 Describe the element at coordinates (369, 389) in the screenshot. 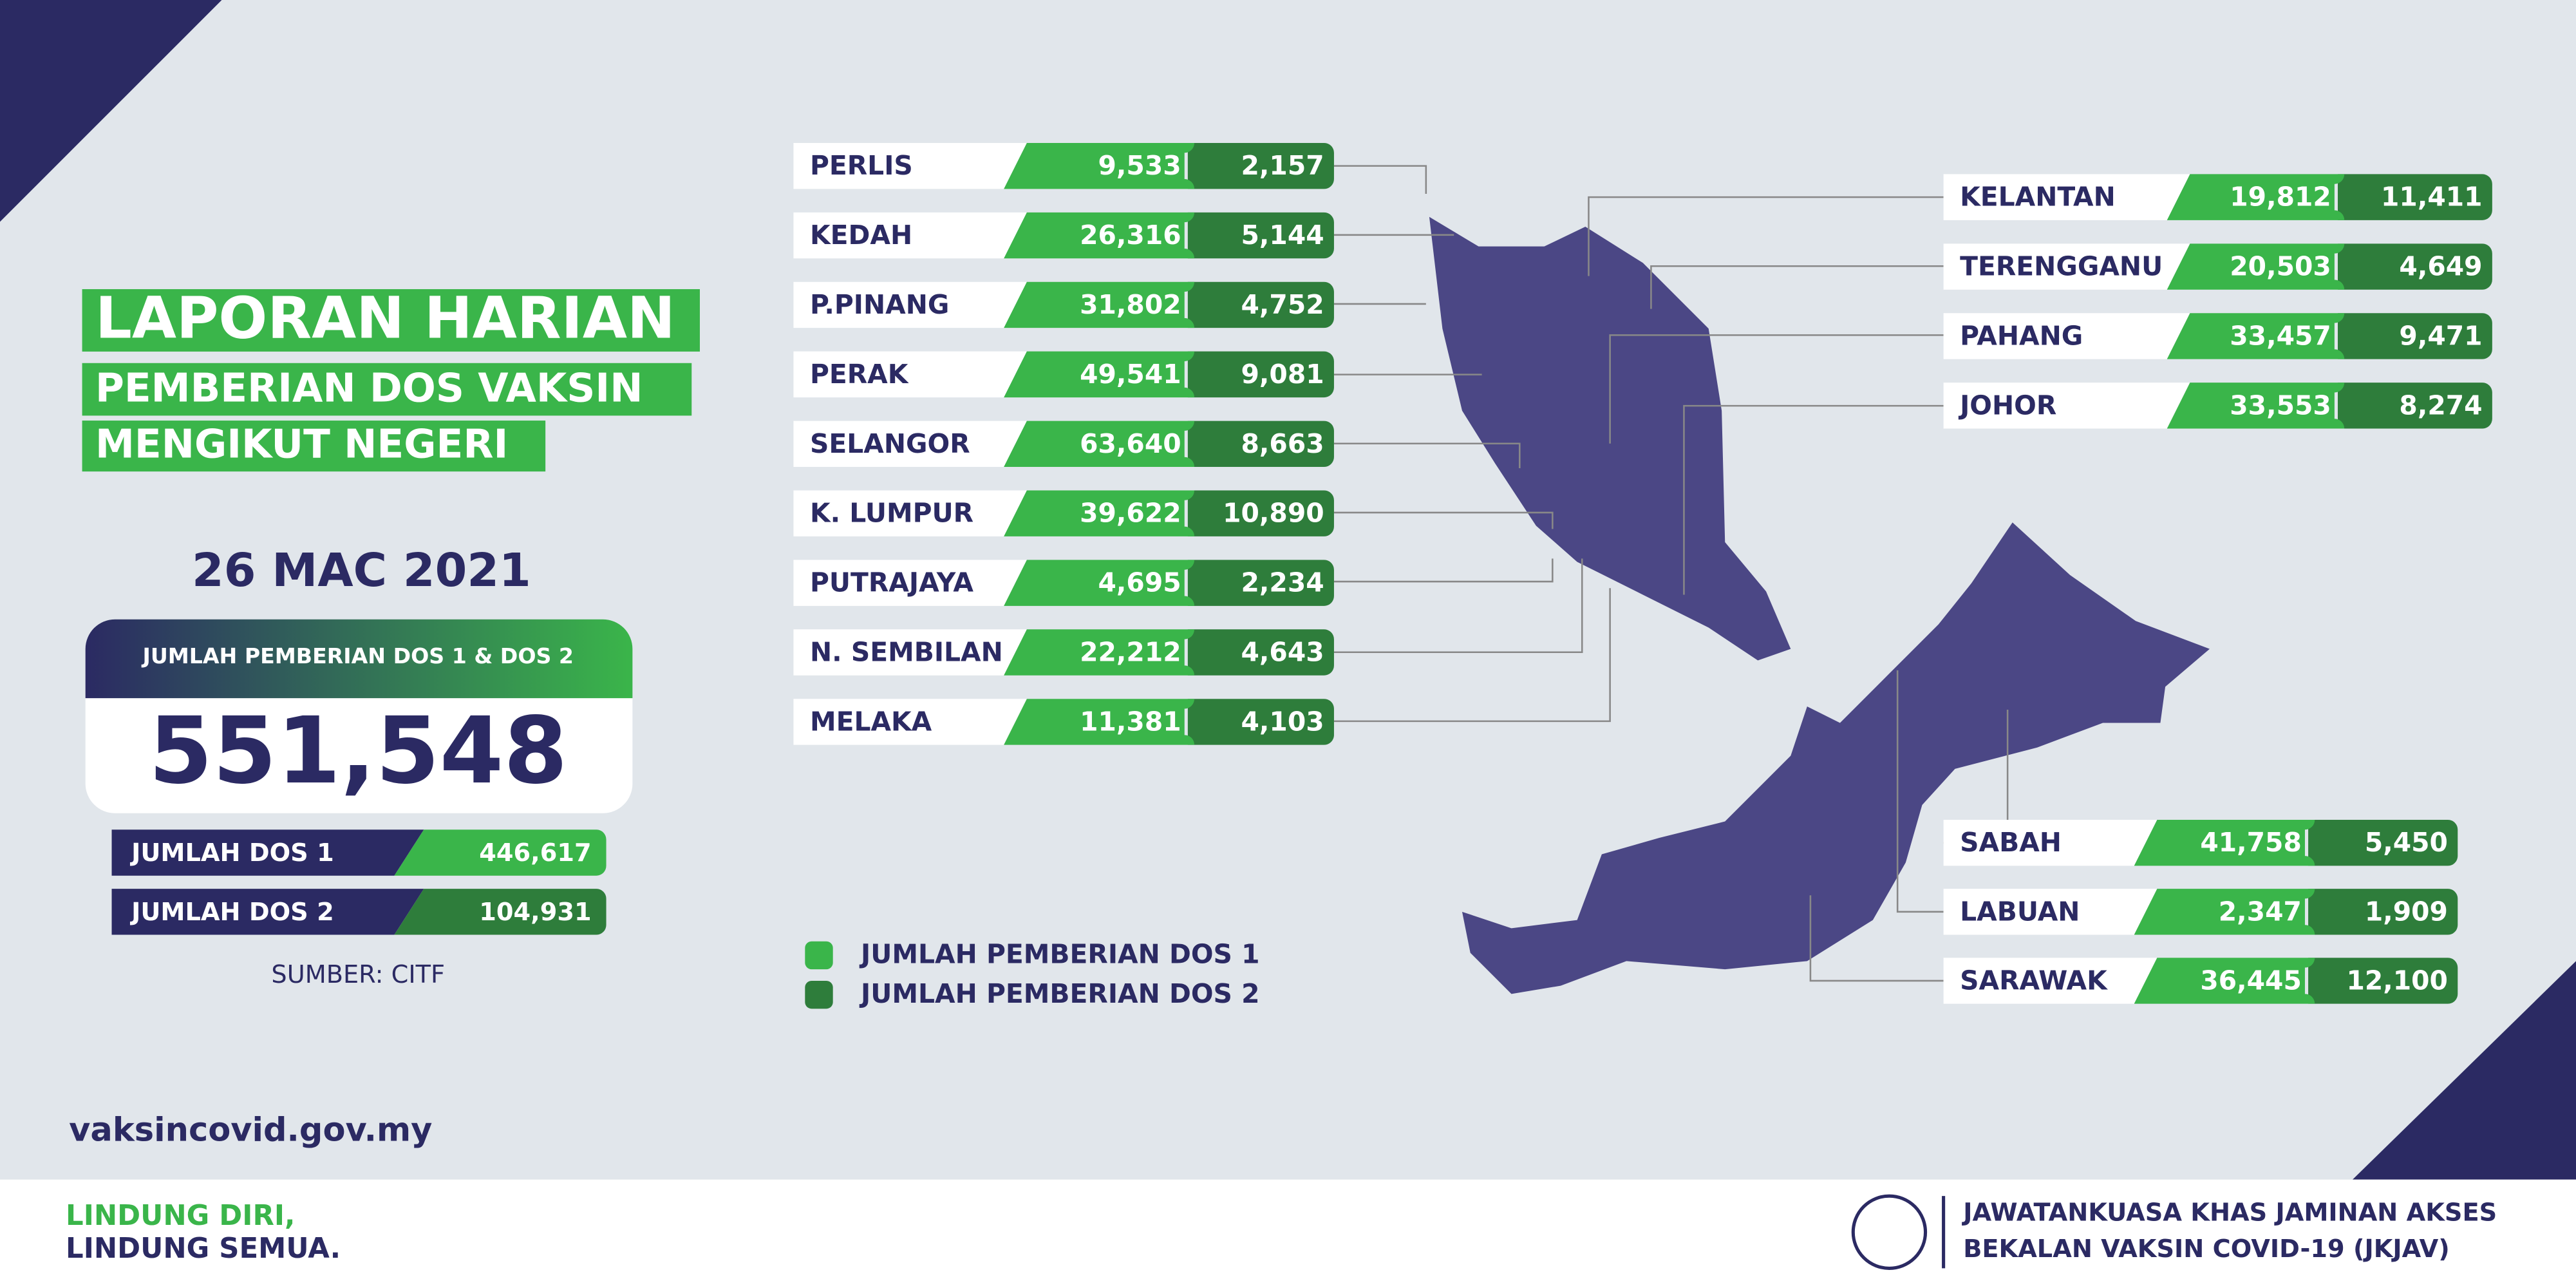

I see `title: PEMBERIAN DOS VAKSIN` at that location.